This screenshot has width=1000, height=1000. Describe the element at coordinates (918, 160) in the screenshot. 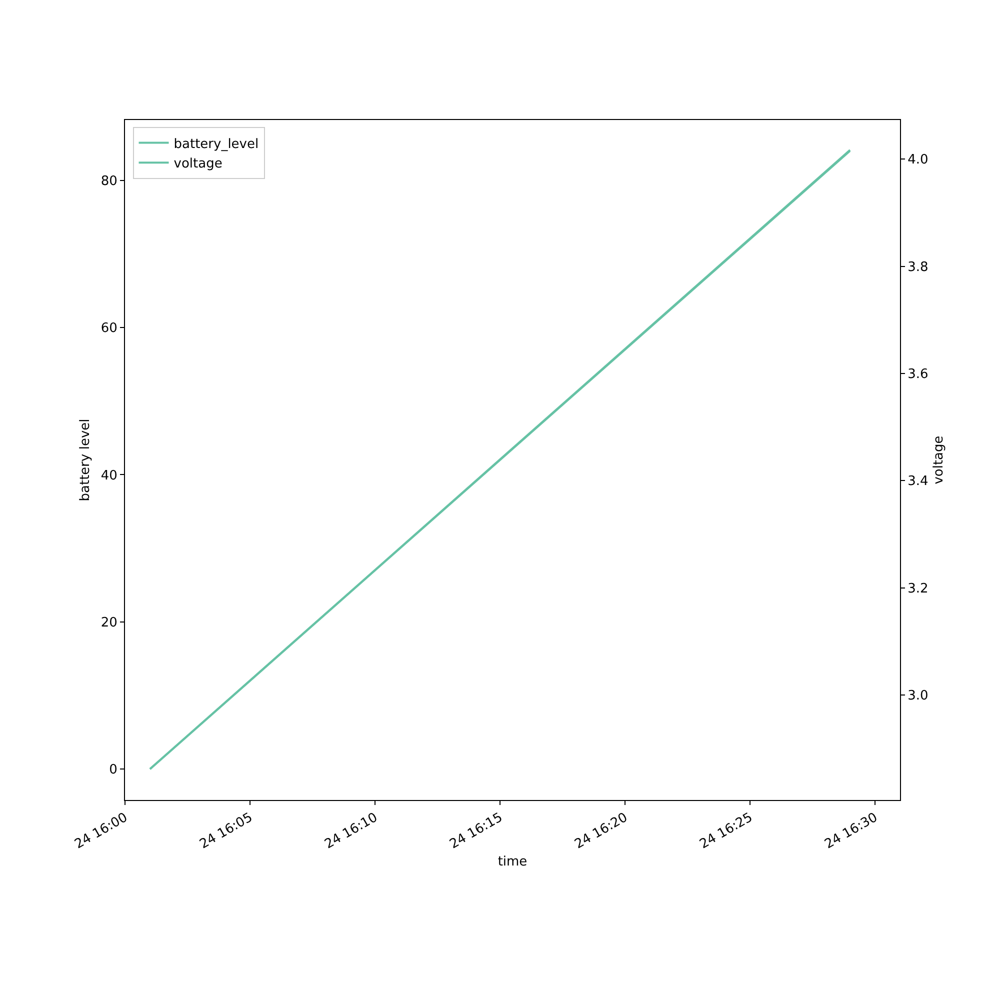

I see `y2-tick-label: 4.0` at that location.